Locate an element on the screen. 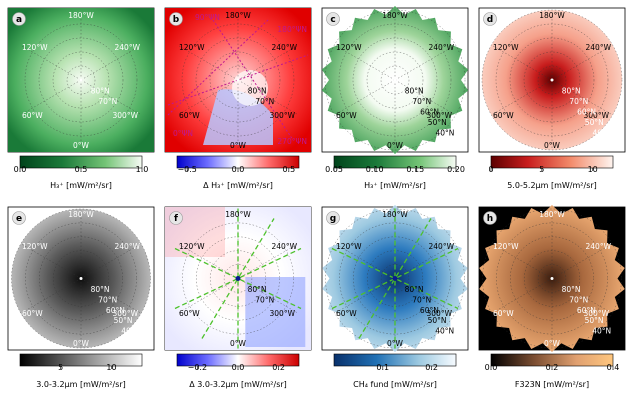 The width and height of the screenshot is (630, 408). colorbar-label: F323N [mW/m²/sr] is located at coordinates (552, 384).